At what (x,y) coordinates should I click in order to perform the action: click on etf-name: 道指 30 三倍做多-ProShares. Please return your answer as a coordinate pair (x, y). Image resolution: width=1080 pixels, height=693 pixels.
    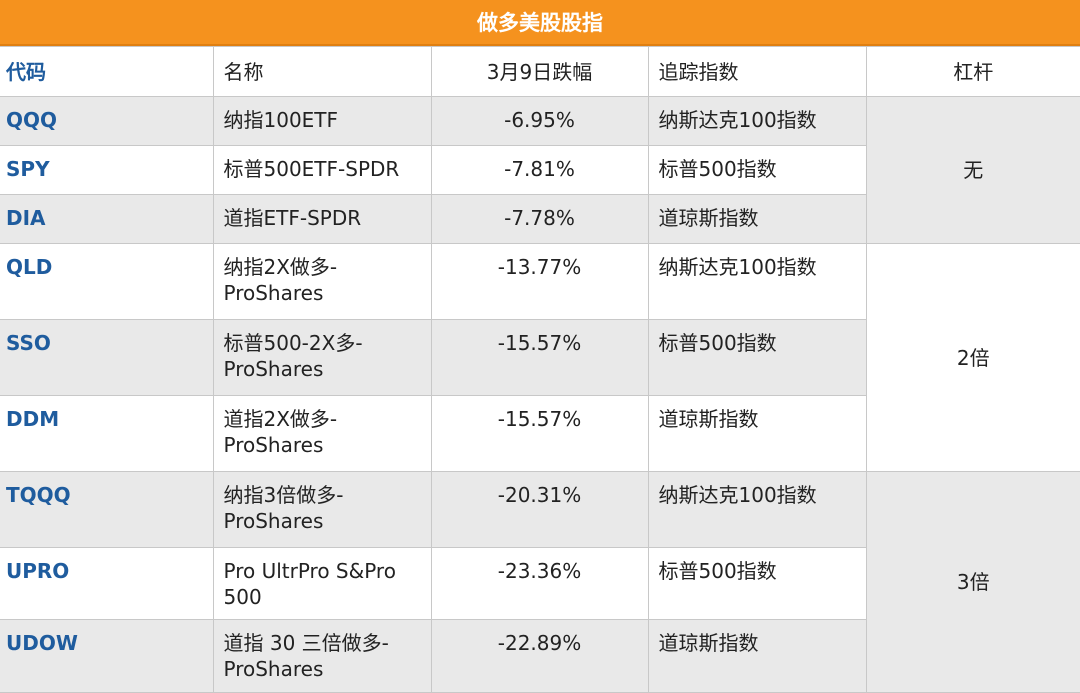
    Looking at the image, I should click on (322, 656).